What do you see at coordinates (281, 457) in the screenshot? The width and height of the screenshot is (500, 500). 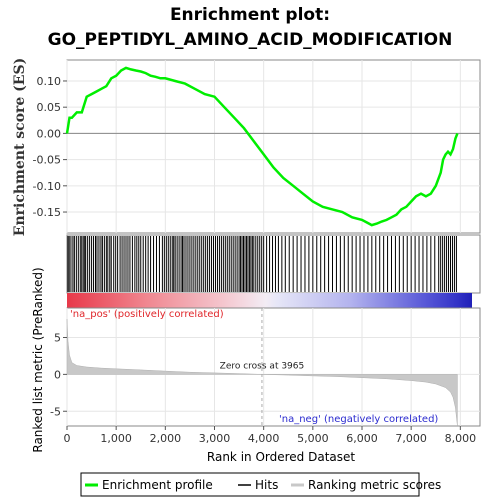 I see `x-axis-label: Rank in Ordered Dataset` at bounding box center [281, 457].